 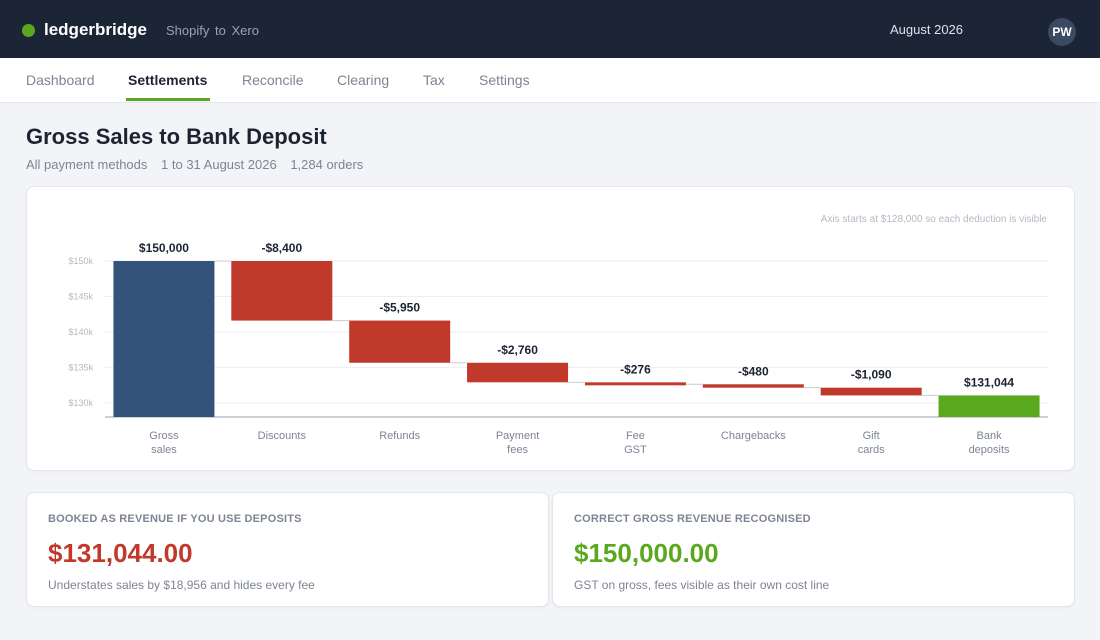 I want to click on integration-label: Shopify to Xero, so click(x=212, y=30).